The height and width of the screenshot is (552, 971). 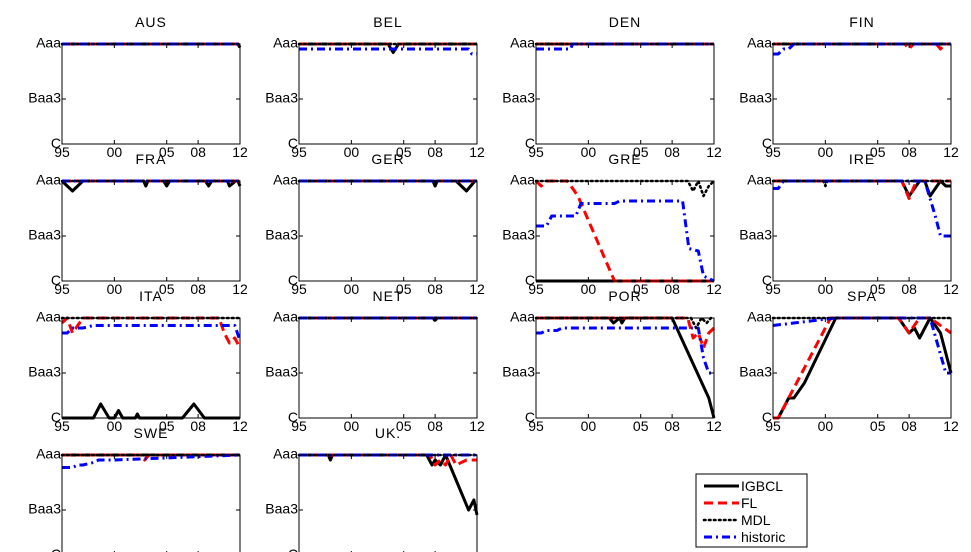 I want to click on panel-fra: FRA Aaa Baa3 C95 00 05 08 12, so click(x=138, y=224).